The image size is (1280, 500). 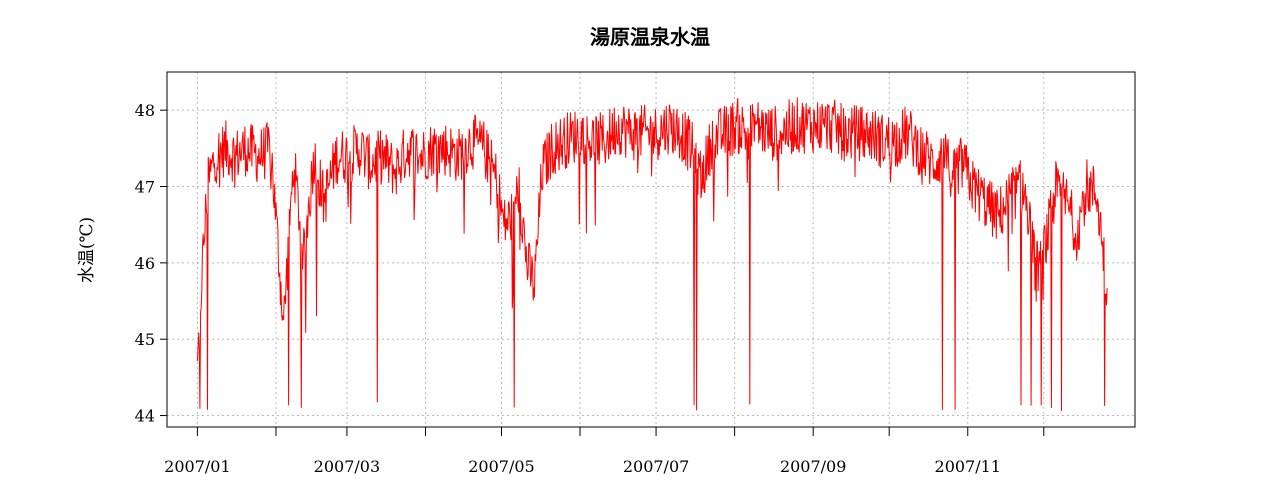 I want to click on y-tick-label: 48, so click(x=145, y=110).